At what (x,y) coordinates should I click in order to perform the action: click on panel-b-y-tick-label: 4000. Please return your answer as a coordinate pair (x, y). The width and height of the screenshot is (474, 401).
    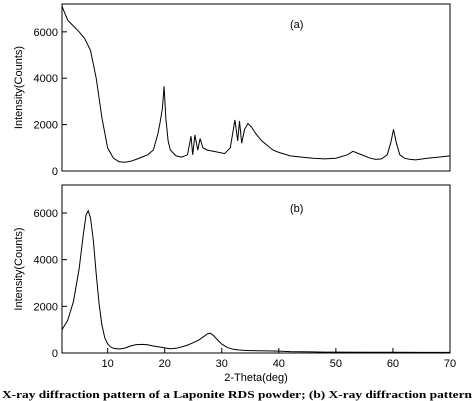
    Looking at the image, I should click on (46, 261).